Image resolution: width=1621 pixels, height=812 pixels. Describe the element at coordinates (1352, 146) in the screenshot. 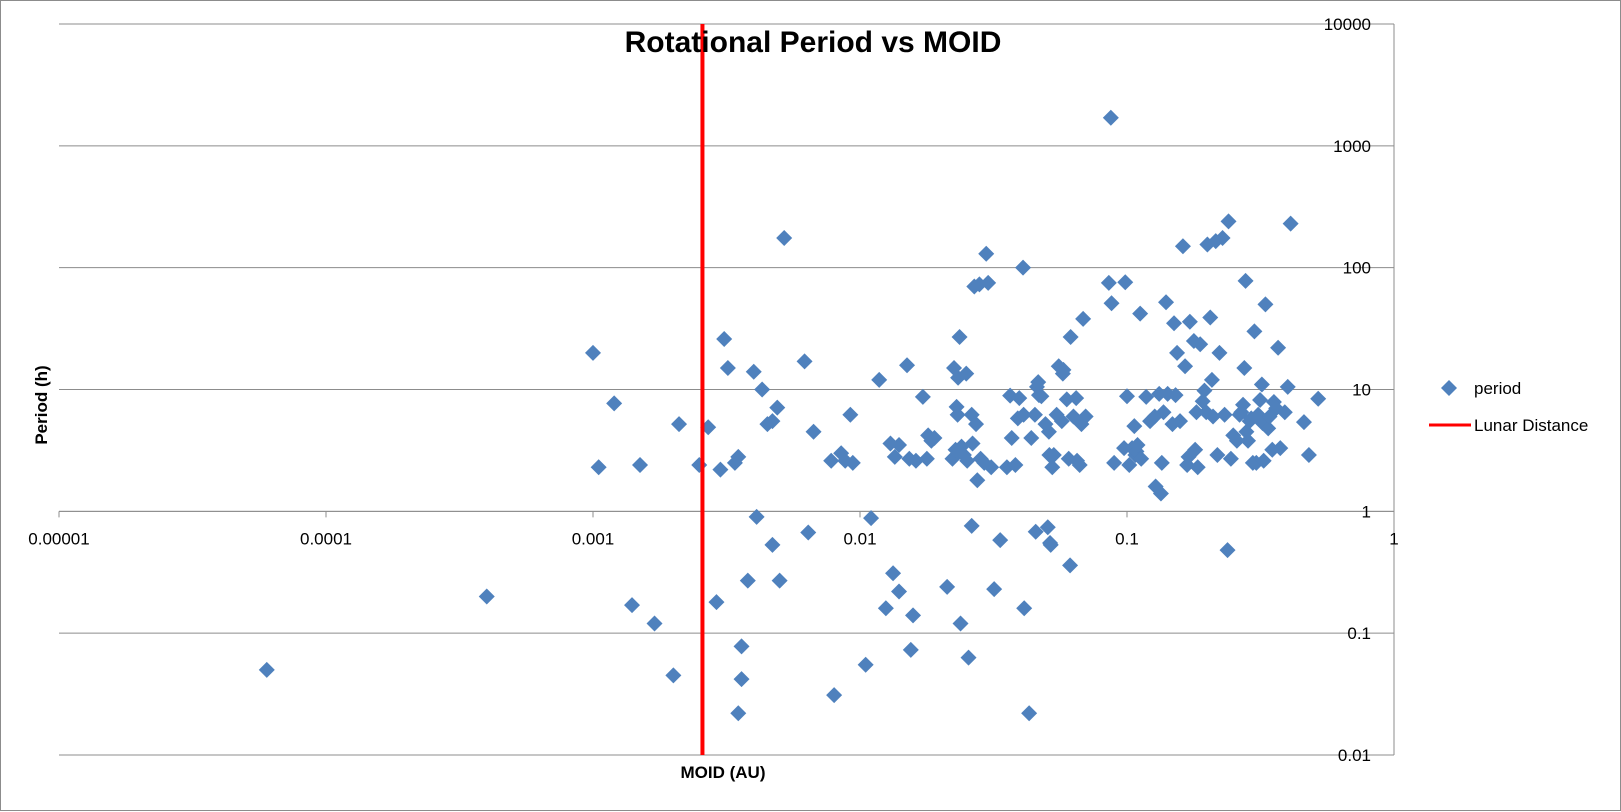

I see `y-tick-label: 1000` at that location.